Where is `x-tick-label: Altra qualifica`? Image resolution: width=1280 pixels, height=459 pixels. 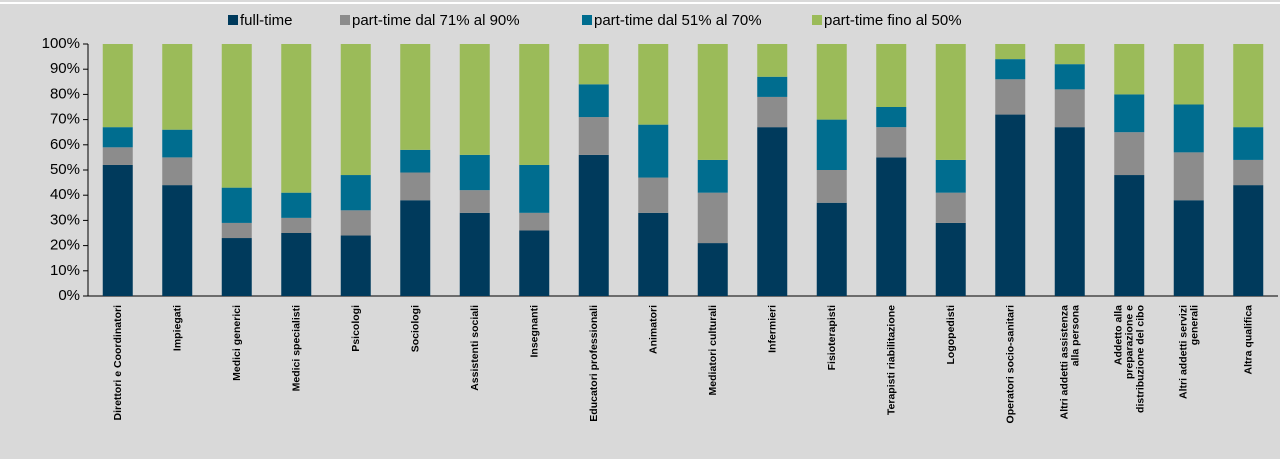 x-tick-label: Altra qualifica is located at coordinates (1248, 340).